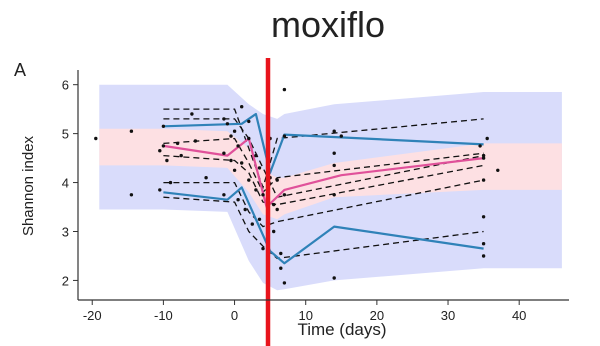  What do you see at coordinates (234, 315) in the screenshot?
I see `x-tick-label: 0` at bounding box center [234, 315].